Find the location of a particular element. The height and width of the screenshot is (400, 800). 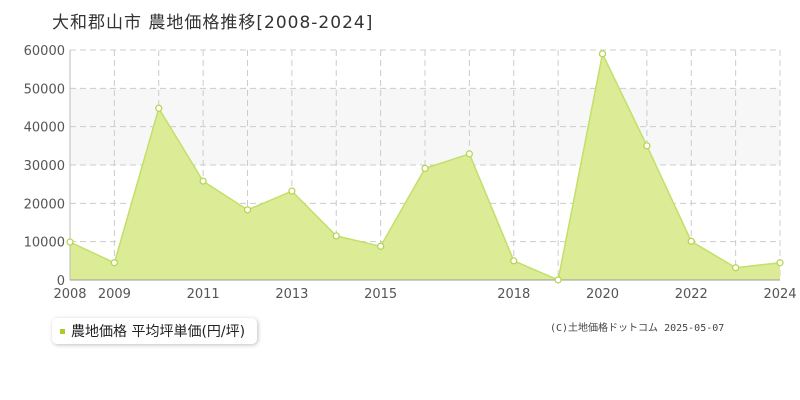

x-tick-label: 2015 is located at coordinates (380, 294).